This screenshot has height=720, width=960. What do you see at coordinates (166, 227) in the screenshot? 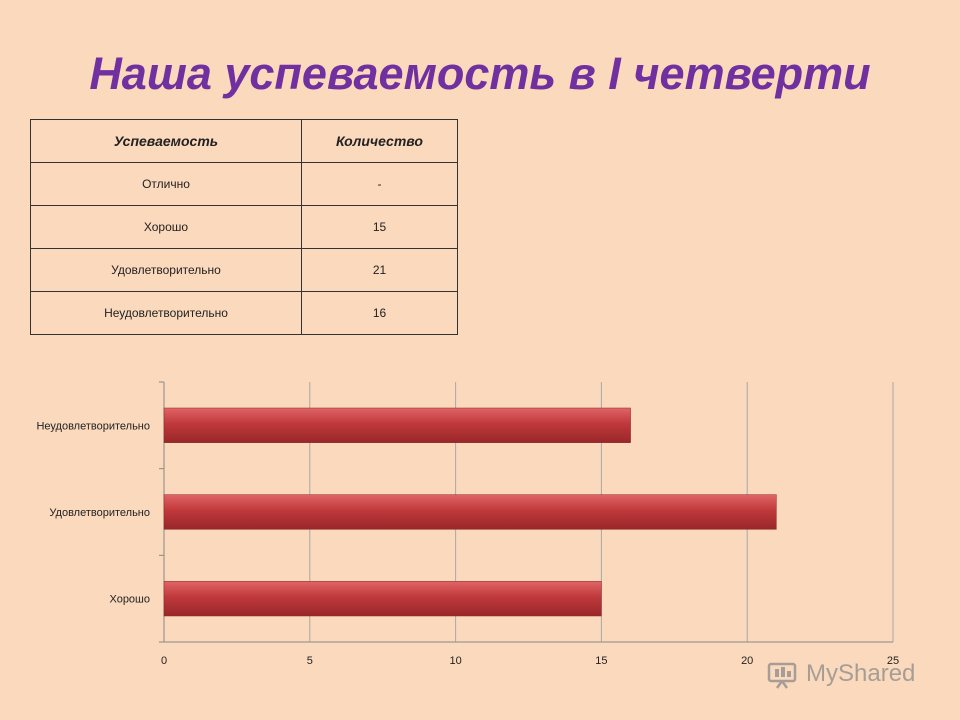
I see `table-cell-grade: Хорошо` at bounding box center [166, 227].